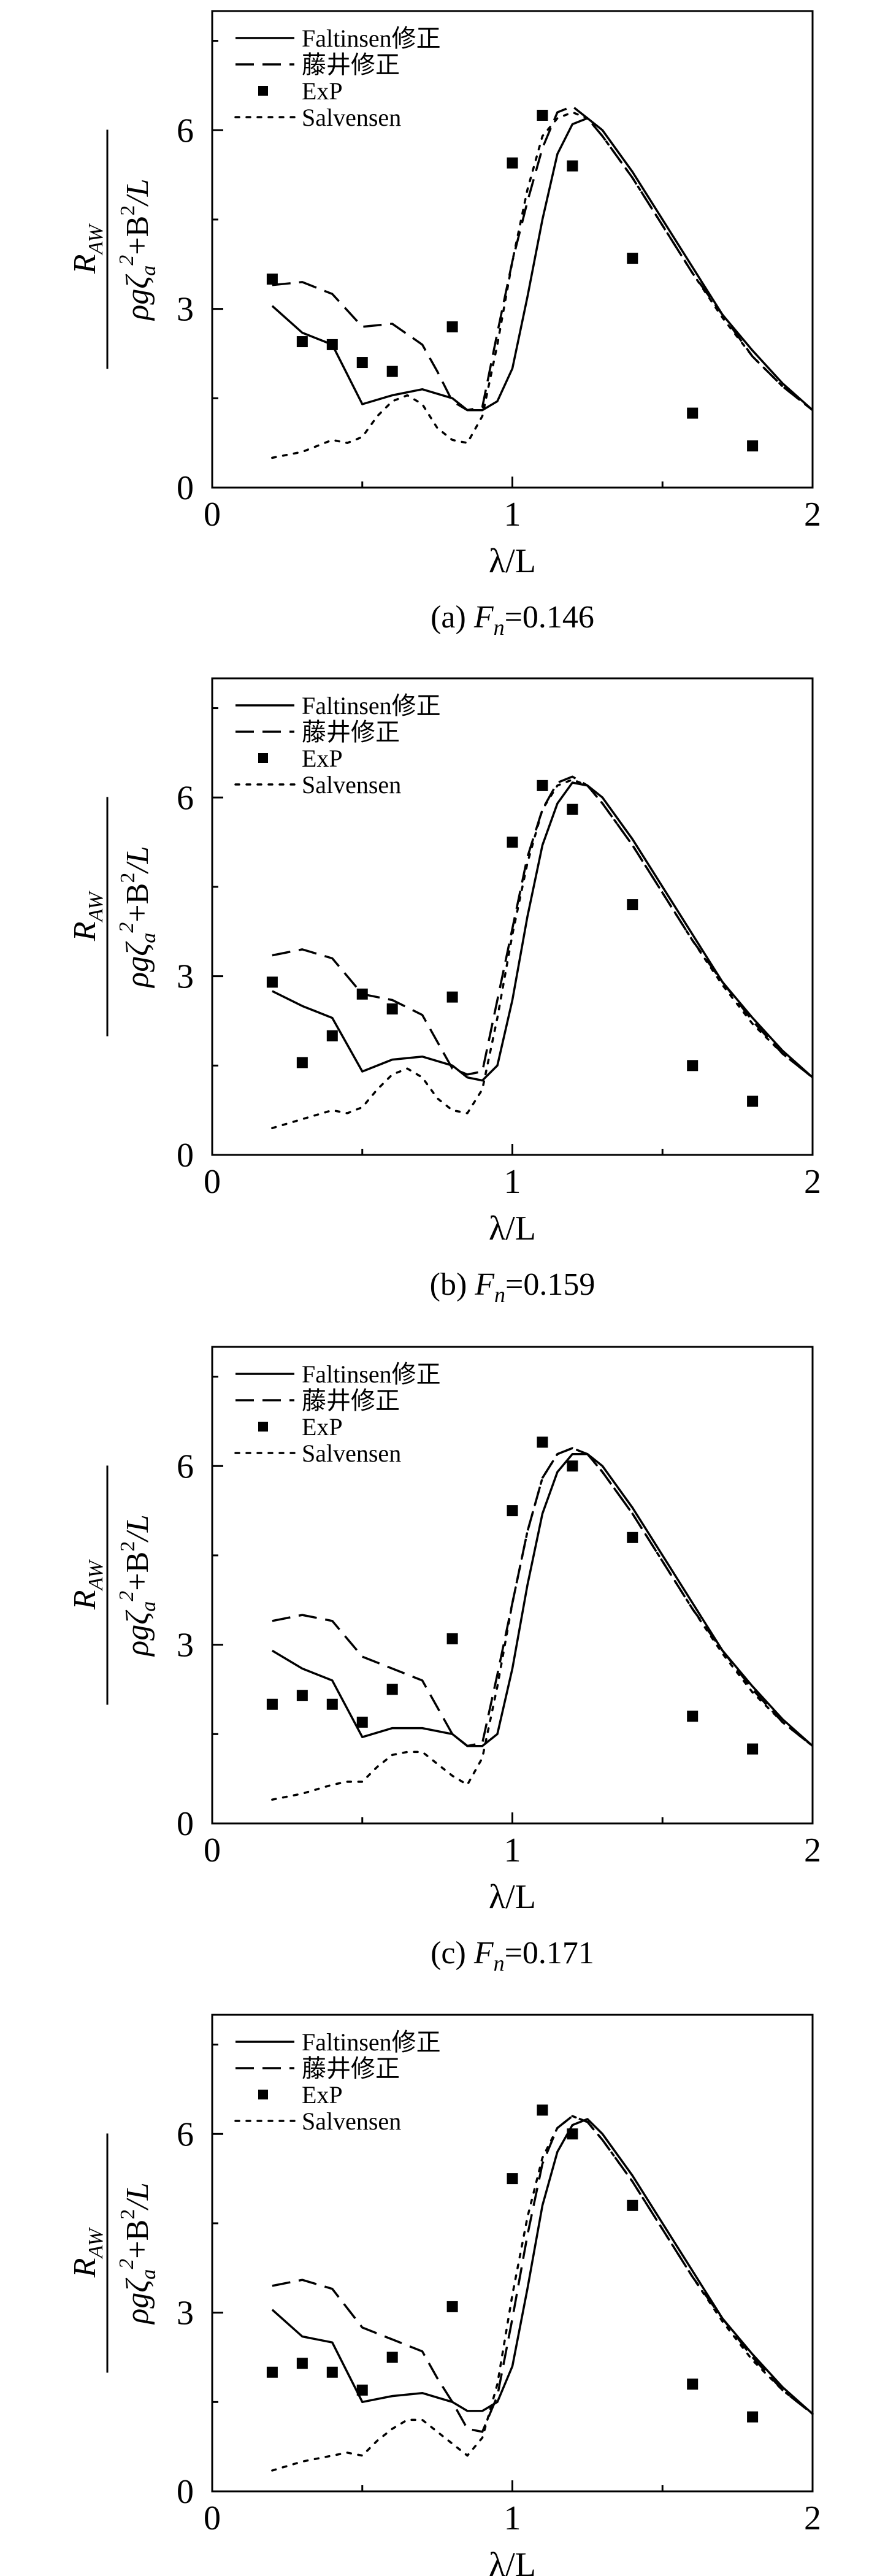 This screenshot has height=2576, width=869. Describe the element at coordinates (452, 617) in the screenshot. I see `caption-prefix: (a)` at that location.